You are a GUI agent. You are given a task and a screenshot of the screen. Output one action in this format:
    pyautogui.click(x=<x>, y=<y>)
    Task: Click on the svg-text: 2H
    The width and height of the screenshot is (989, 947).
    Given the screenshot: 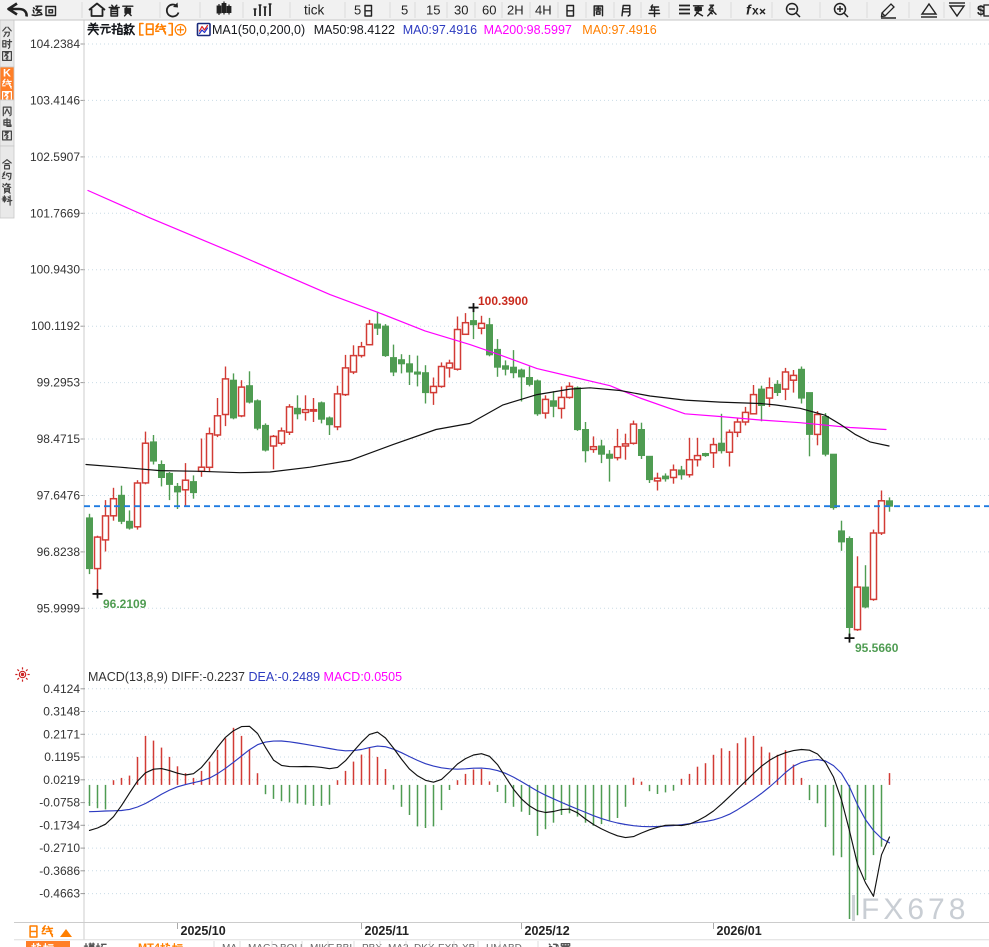 What is the action you would take?
    pyautogui.click(x=515, y=10)
    